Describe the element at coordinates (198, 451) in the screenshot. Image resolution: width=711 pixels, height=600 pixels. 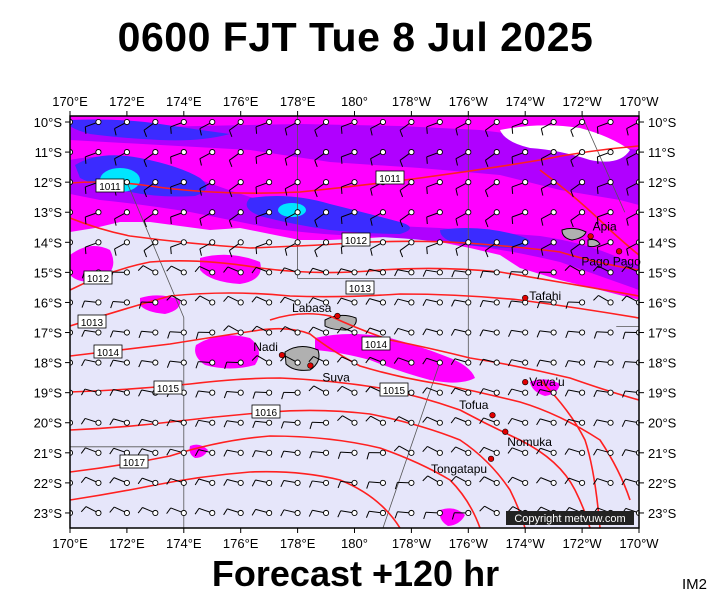
I see `rain-patch-sw` at that location.